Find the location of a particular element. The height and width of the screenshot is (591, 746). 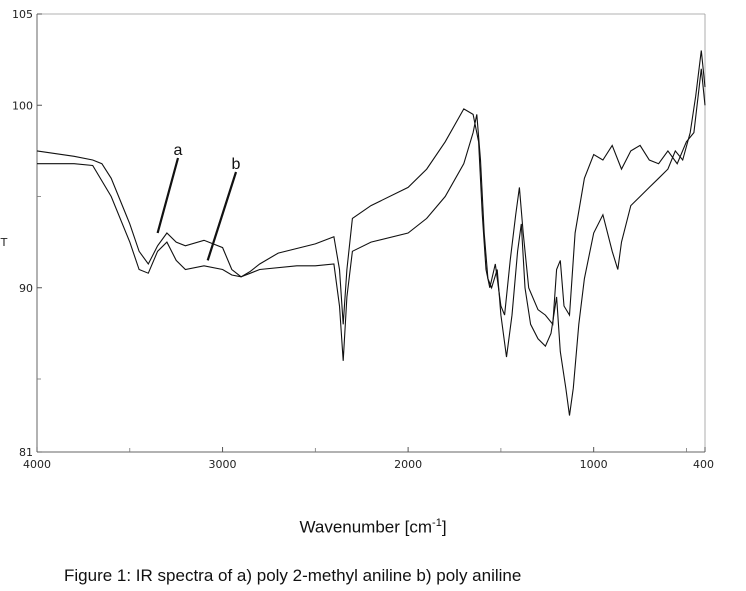

annotation-leader-b is located at coordinates (222, 216).